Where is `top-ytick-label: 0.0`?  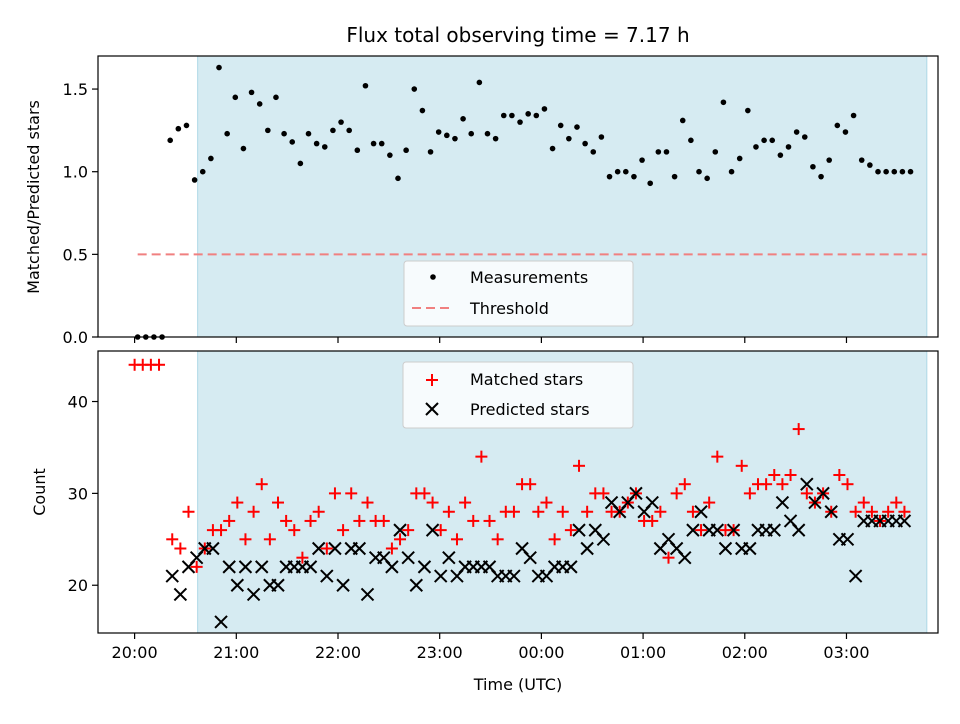
top-ytick-label: 0.0 is located at coordinates (75, 337).